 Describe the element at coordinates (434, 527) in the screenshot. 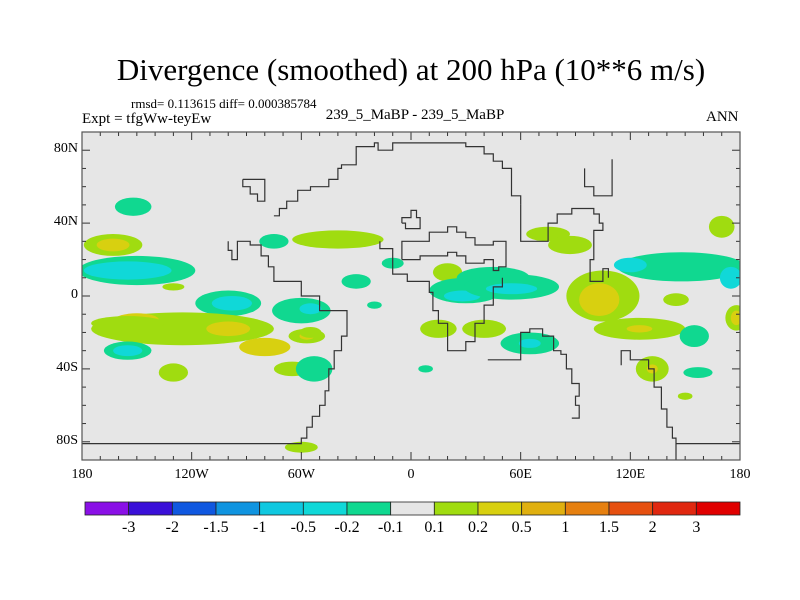

I see `colorbar-label: 0.1` at that location.